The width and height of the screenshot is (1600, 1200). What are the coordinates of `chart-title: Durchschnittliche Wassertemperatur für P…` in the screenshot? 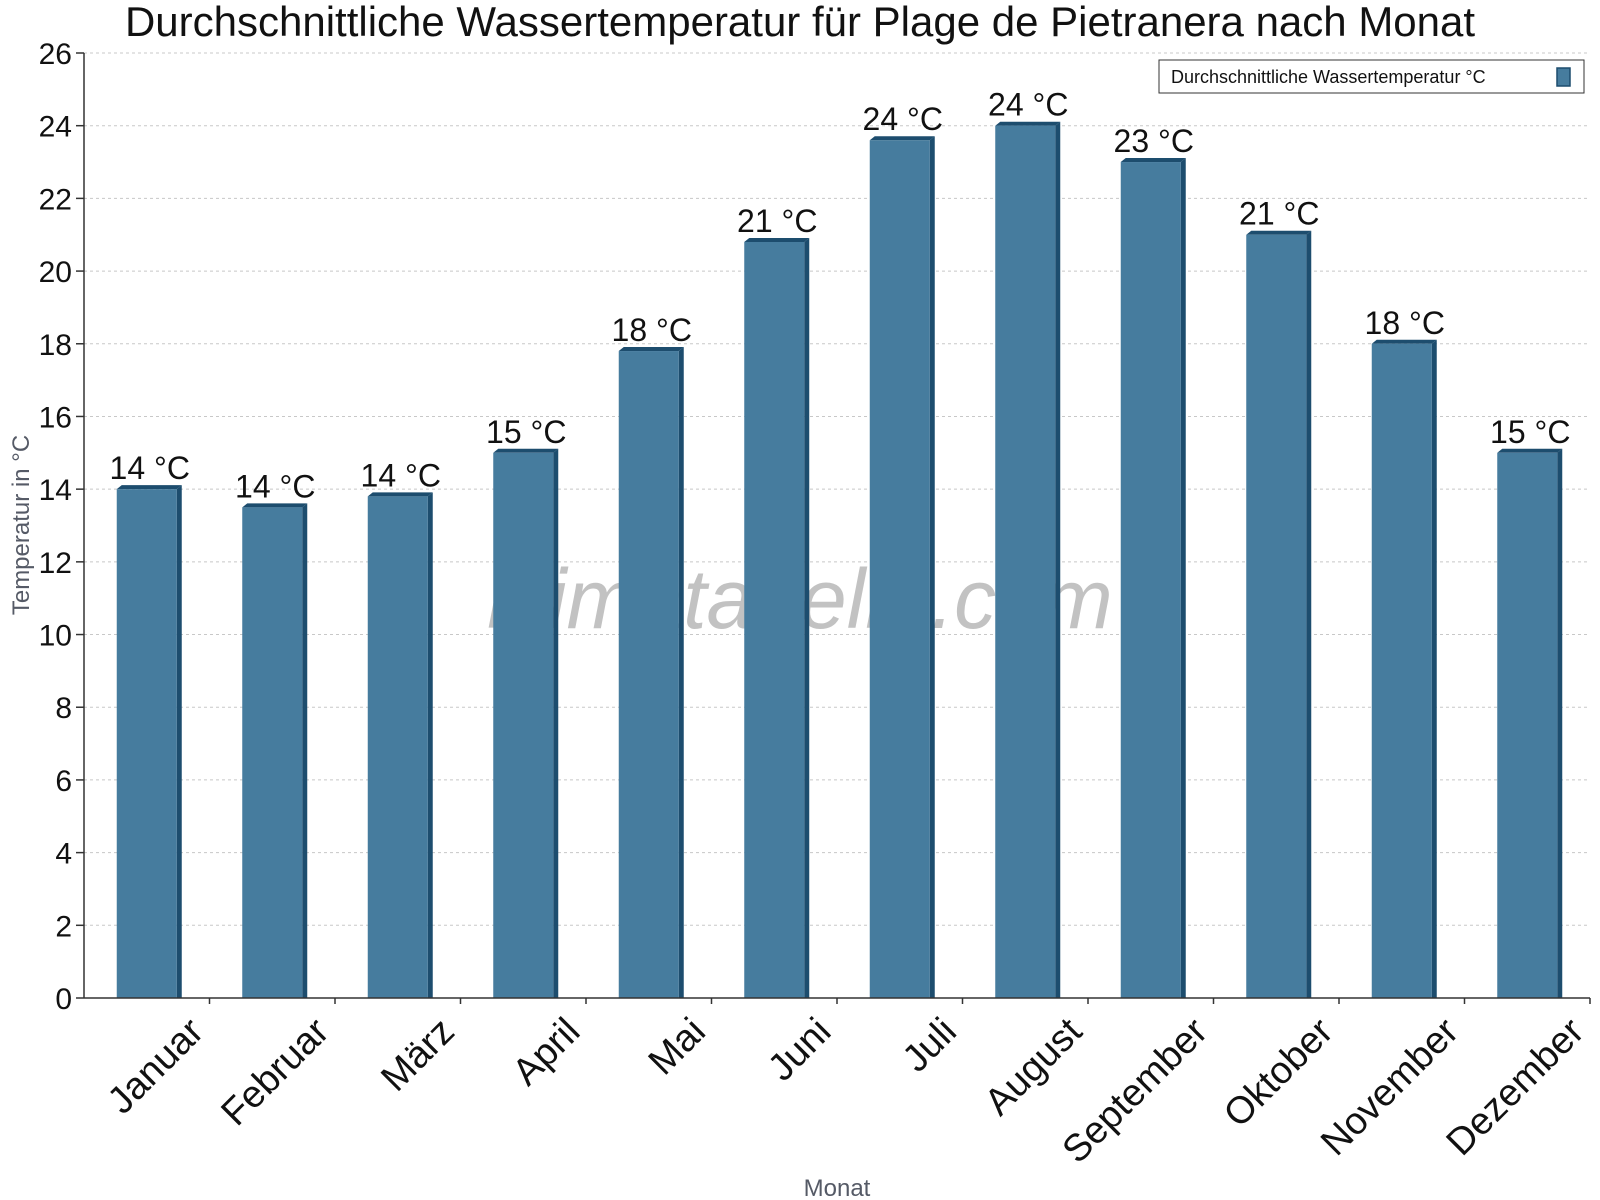 It's located at (800, 22).